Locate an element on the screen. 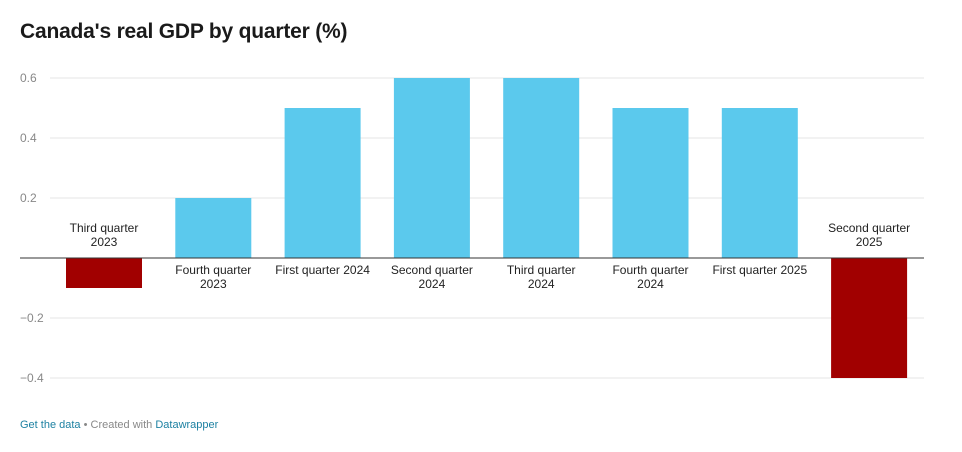 This screenshot has width=962, height=452. y-tick-label: −0.4 is located at coordinates (32, 378).